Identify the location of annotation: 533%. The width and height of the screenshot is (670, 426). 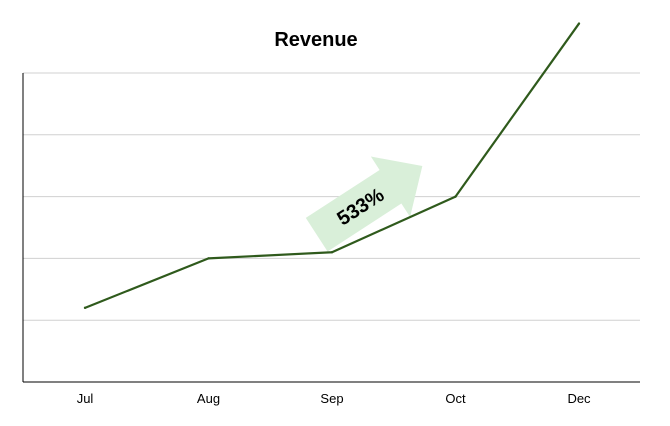
(364, 204).